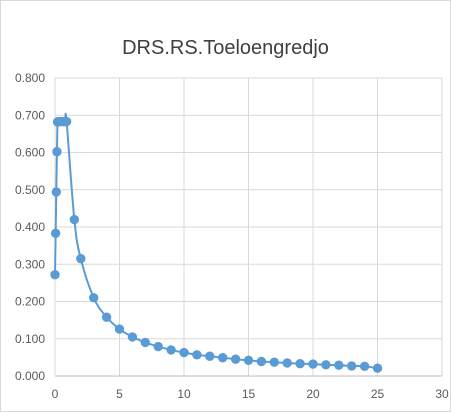  Describe the element at coordinates (30, 376) in the screenshot. I see `y-tick-label: 0.000` at that location.